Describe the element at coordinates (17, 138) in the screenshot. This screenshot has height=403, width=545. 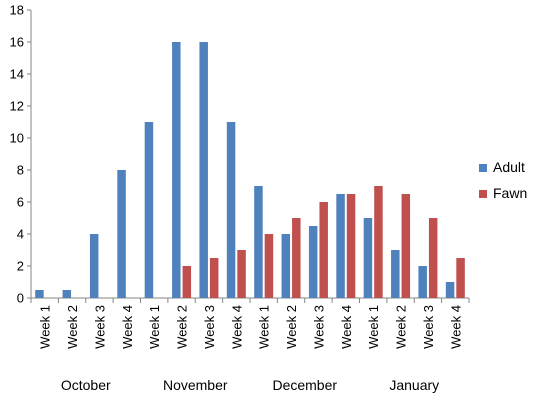
I see `y-tick-label: 10` at that location.